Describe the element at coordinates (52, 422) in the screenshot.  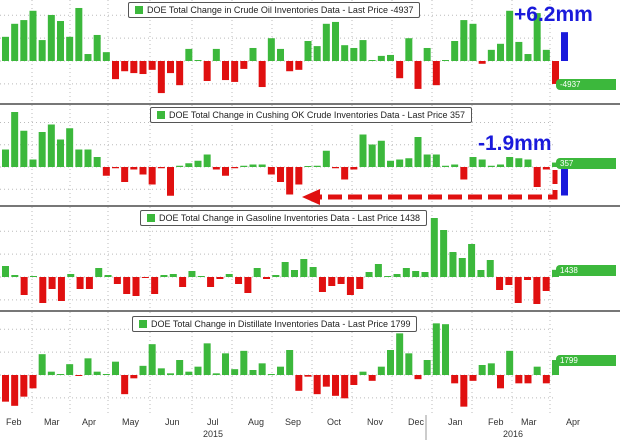
I see `month-label: Mar` at that location.